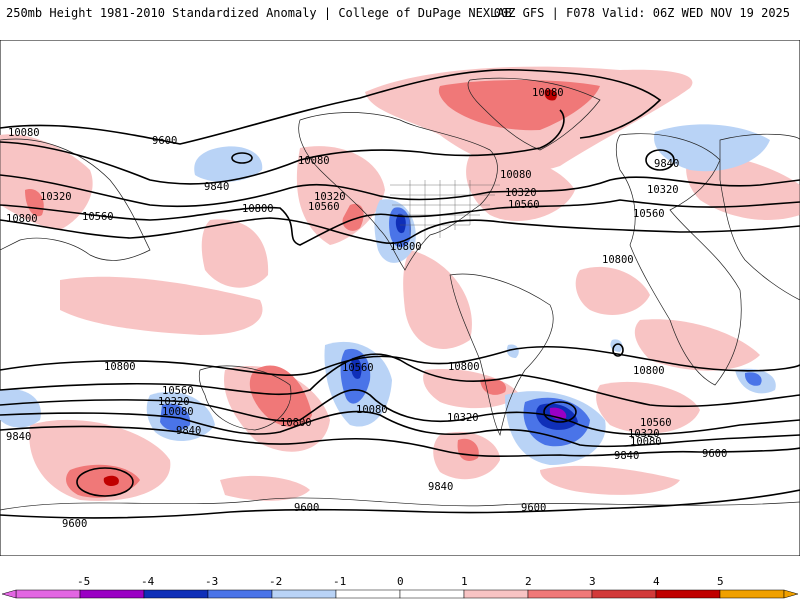 This screenshot has width=800, height=600. What do you see at coordinates (592, 581) in the screenshot?
I see `colorbar-tick-label: 3` at bounding box center [592, 581].